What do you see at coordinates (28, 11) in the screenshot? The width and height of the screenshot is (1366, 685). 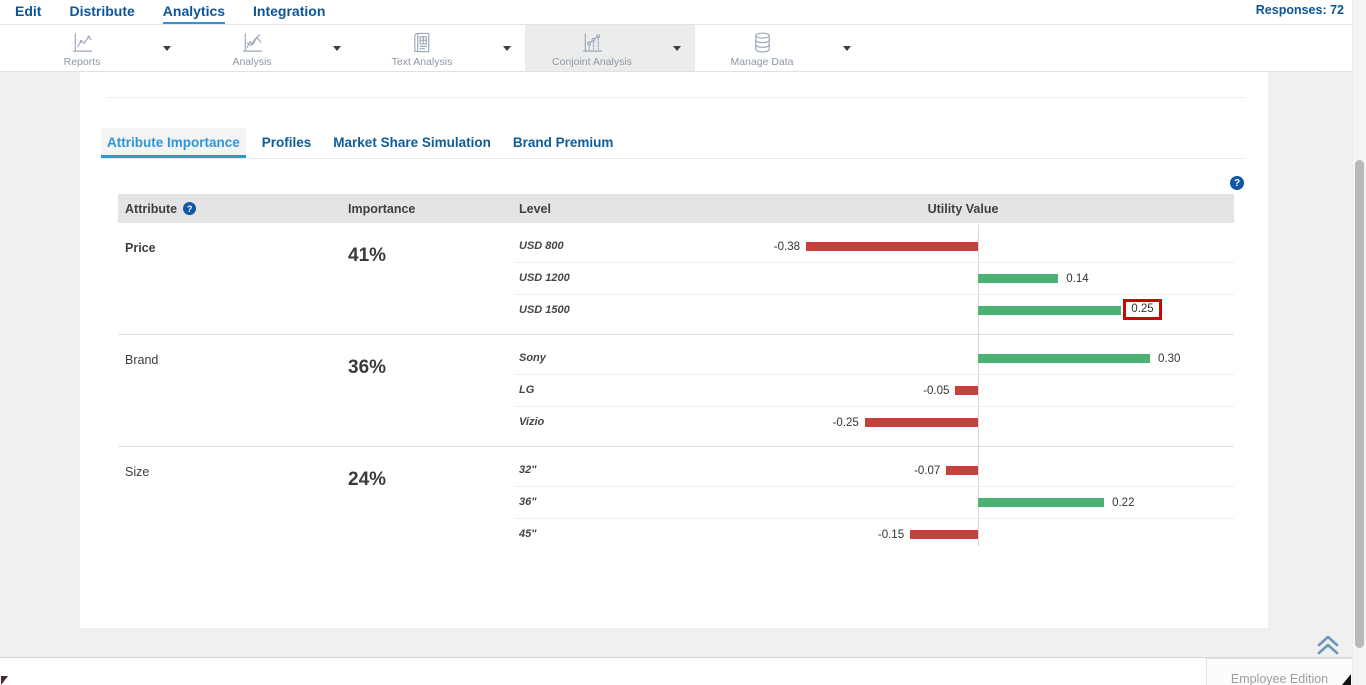 I see `nav-item-edit: Edit` at bounding box center [28, 11].